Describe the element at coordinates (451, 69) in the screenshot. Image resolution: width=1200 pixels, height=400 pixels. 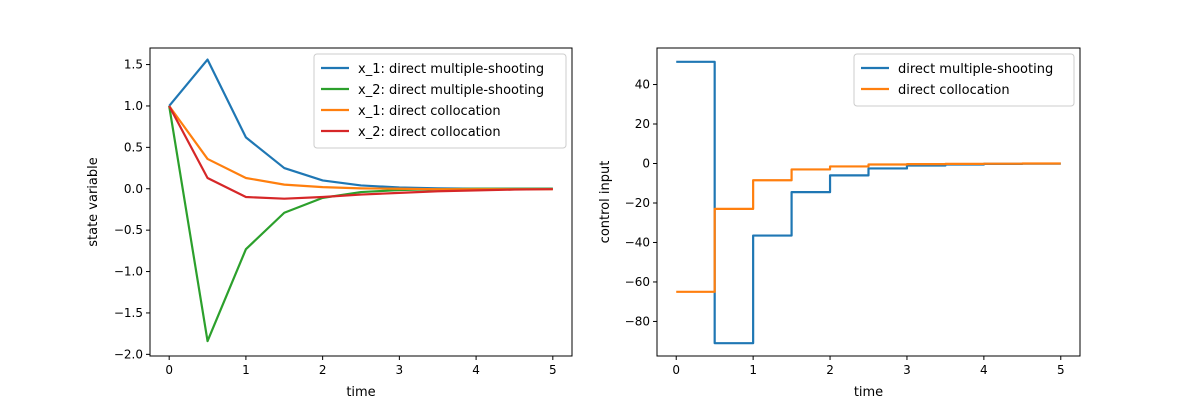
I see `legend-label: x_1: direct multiple-shooting` at that location.